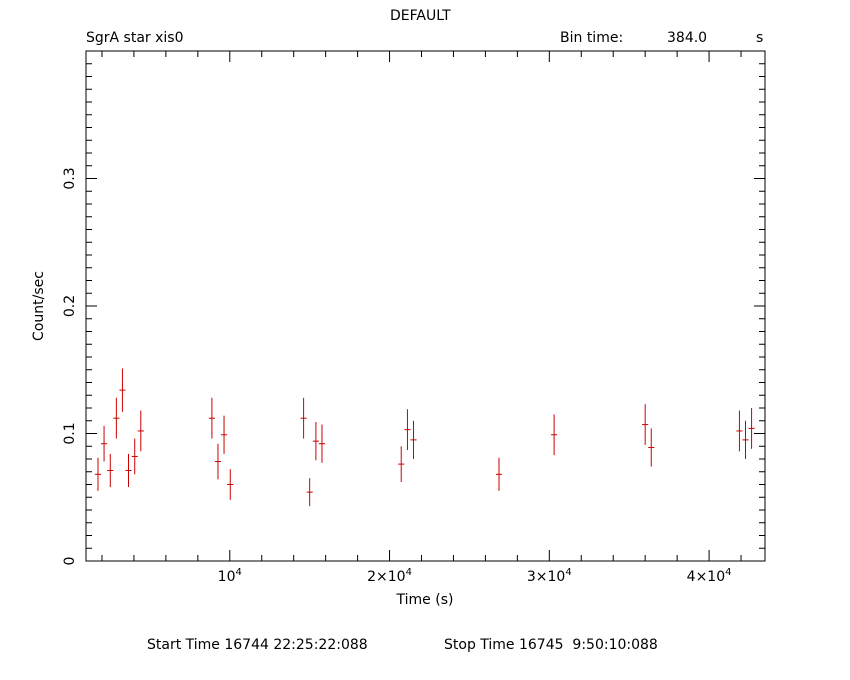  Describe the element at coordinates (592, 38) in the screenshot. I see `bin-time-label: Bin time:` at that location.